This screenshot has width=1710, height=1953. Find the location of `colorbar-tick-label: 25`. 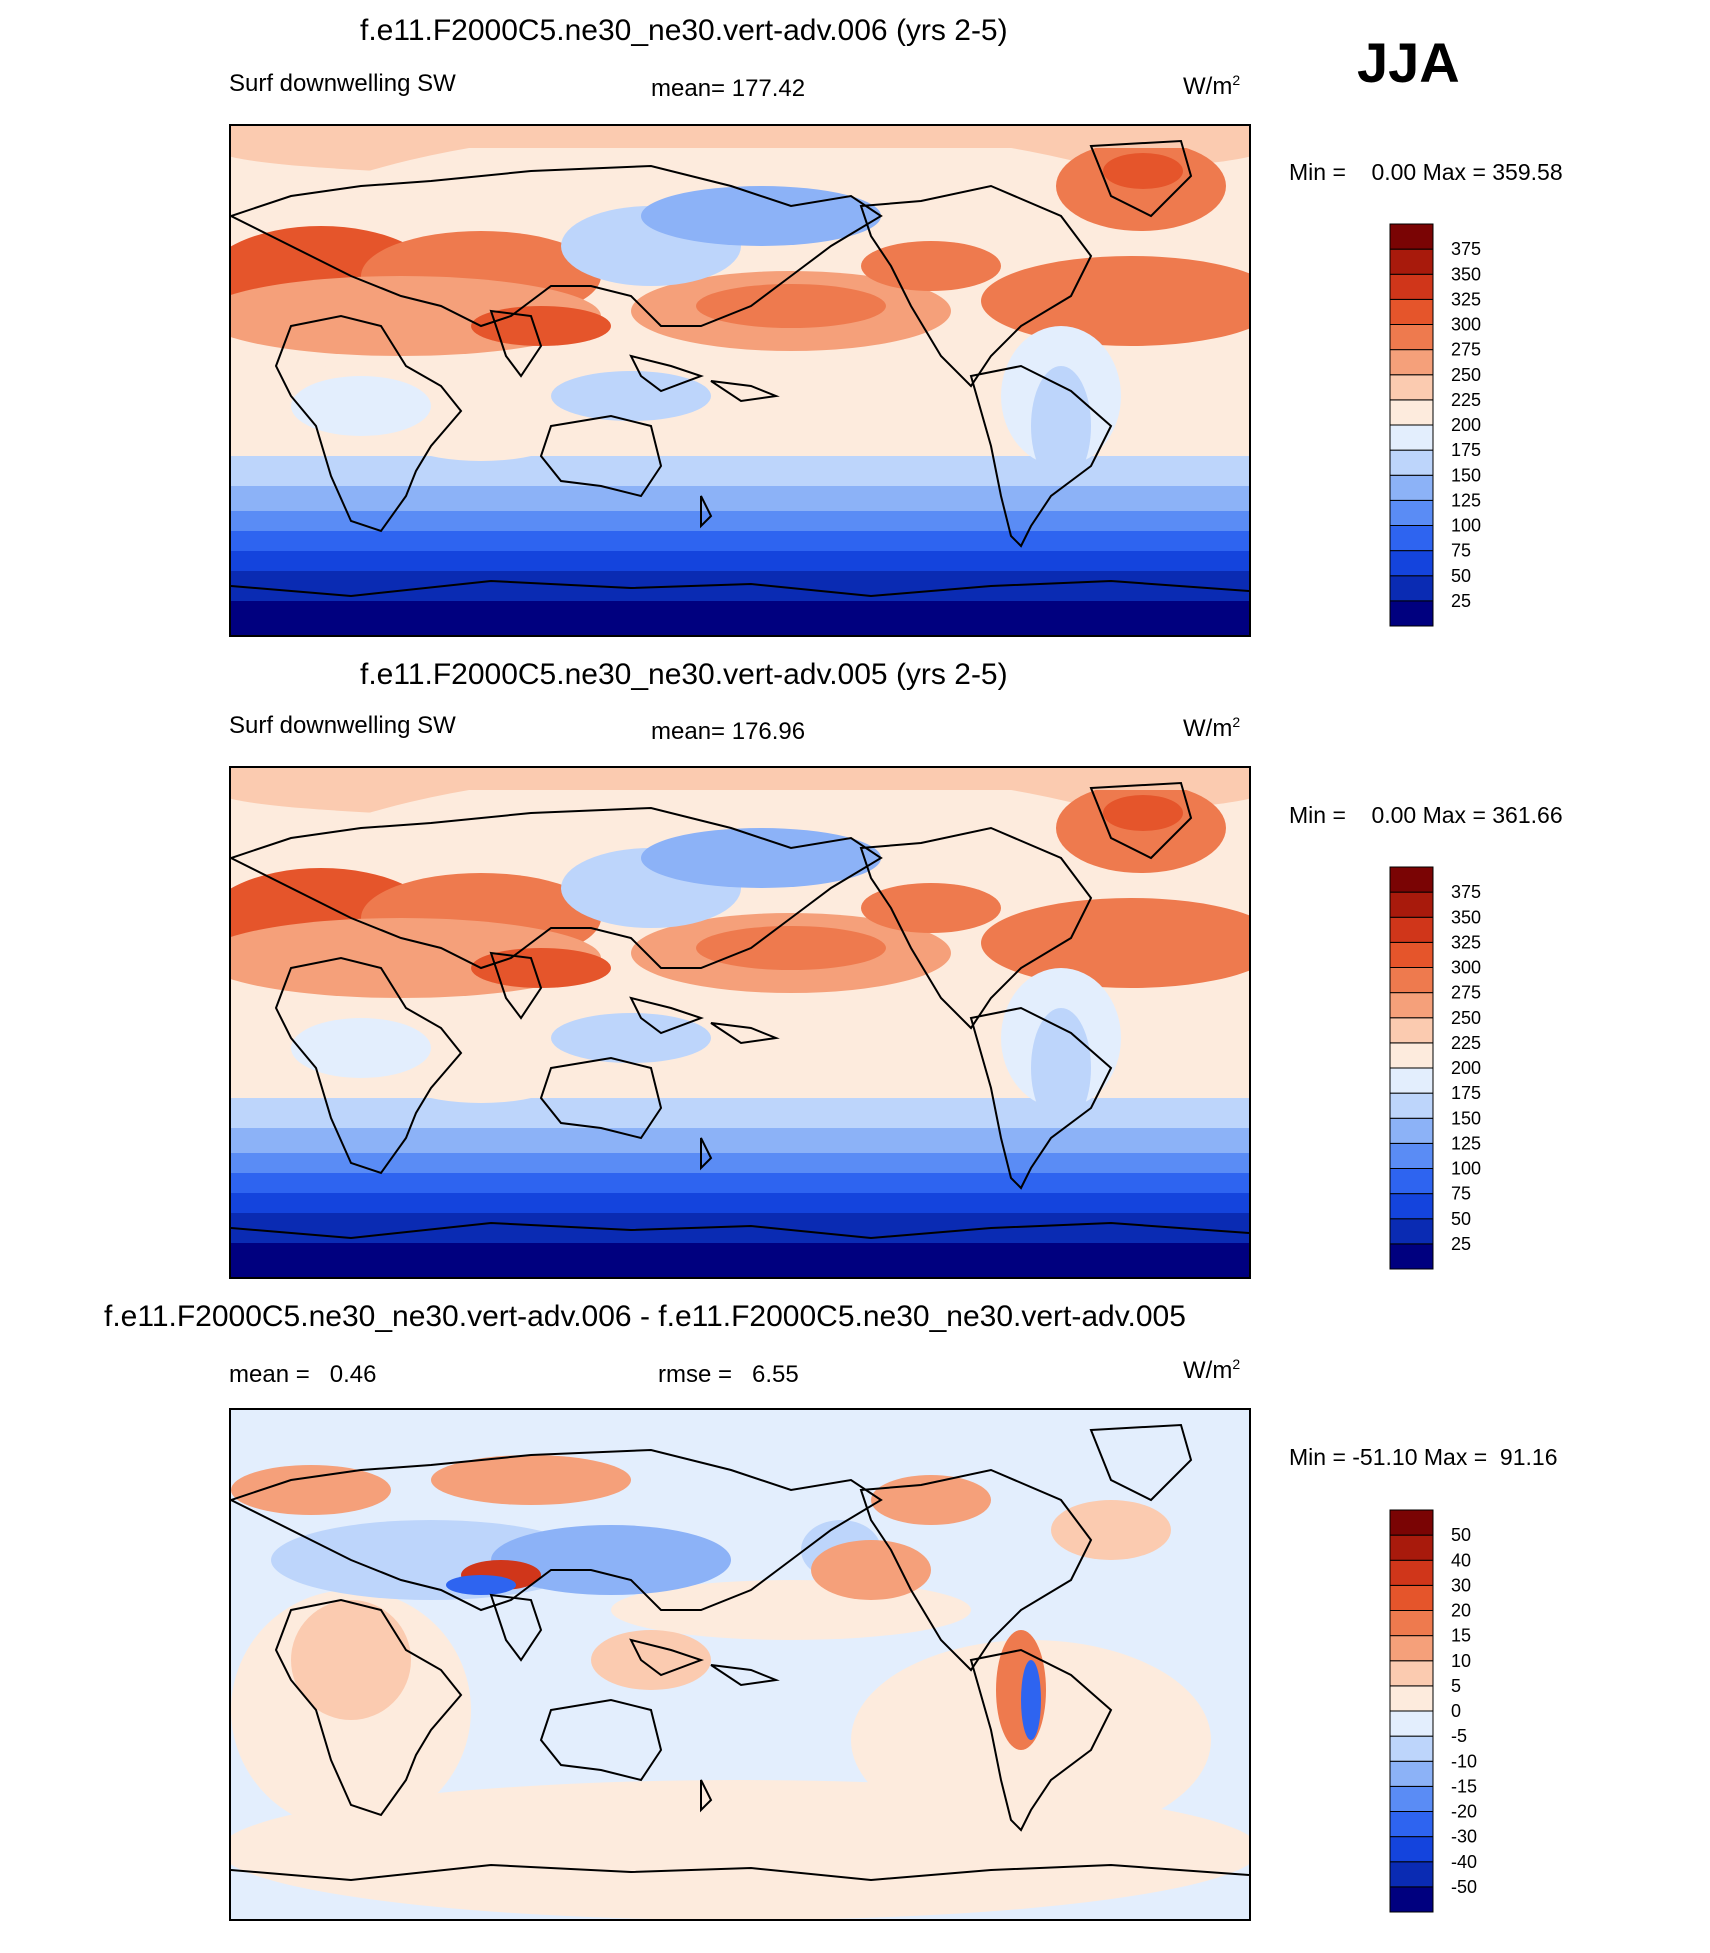

colorbar-tick-label: 25 is located at coordinates (1461, 601).